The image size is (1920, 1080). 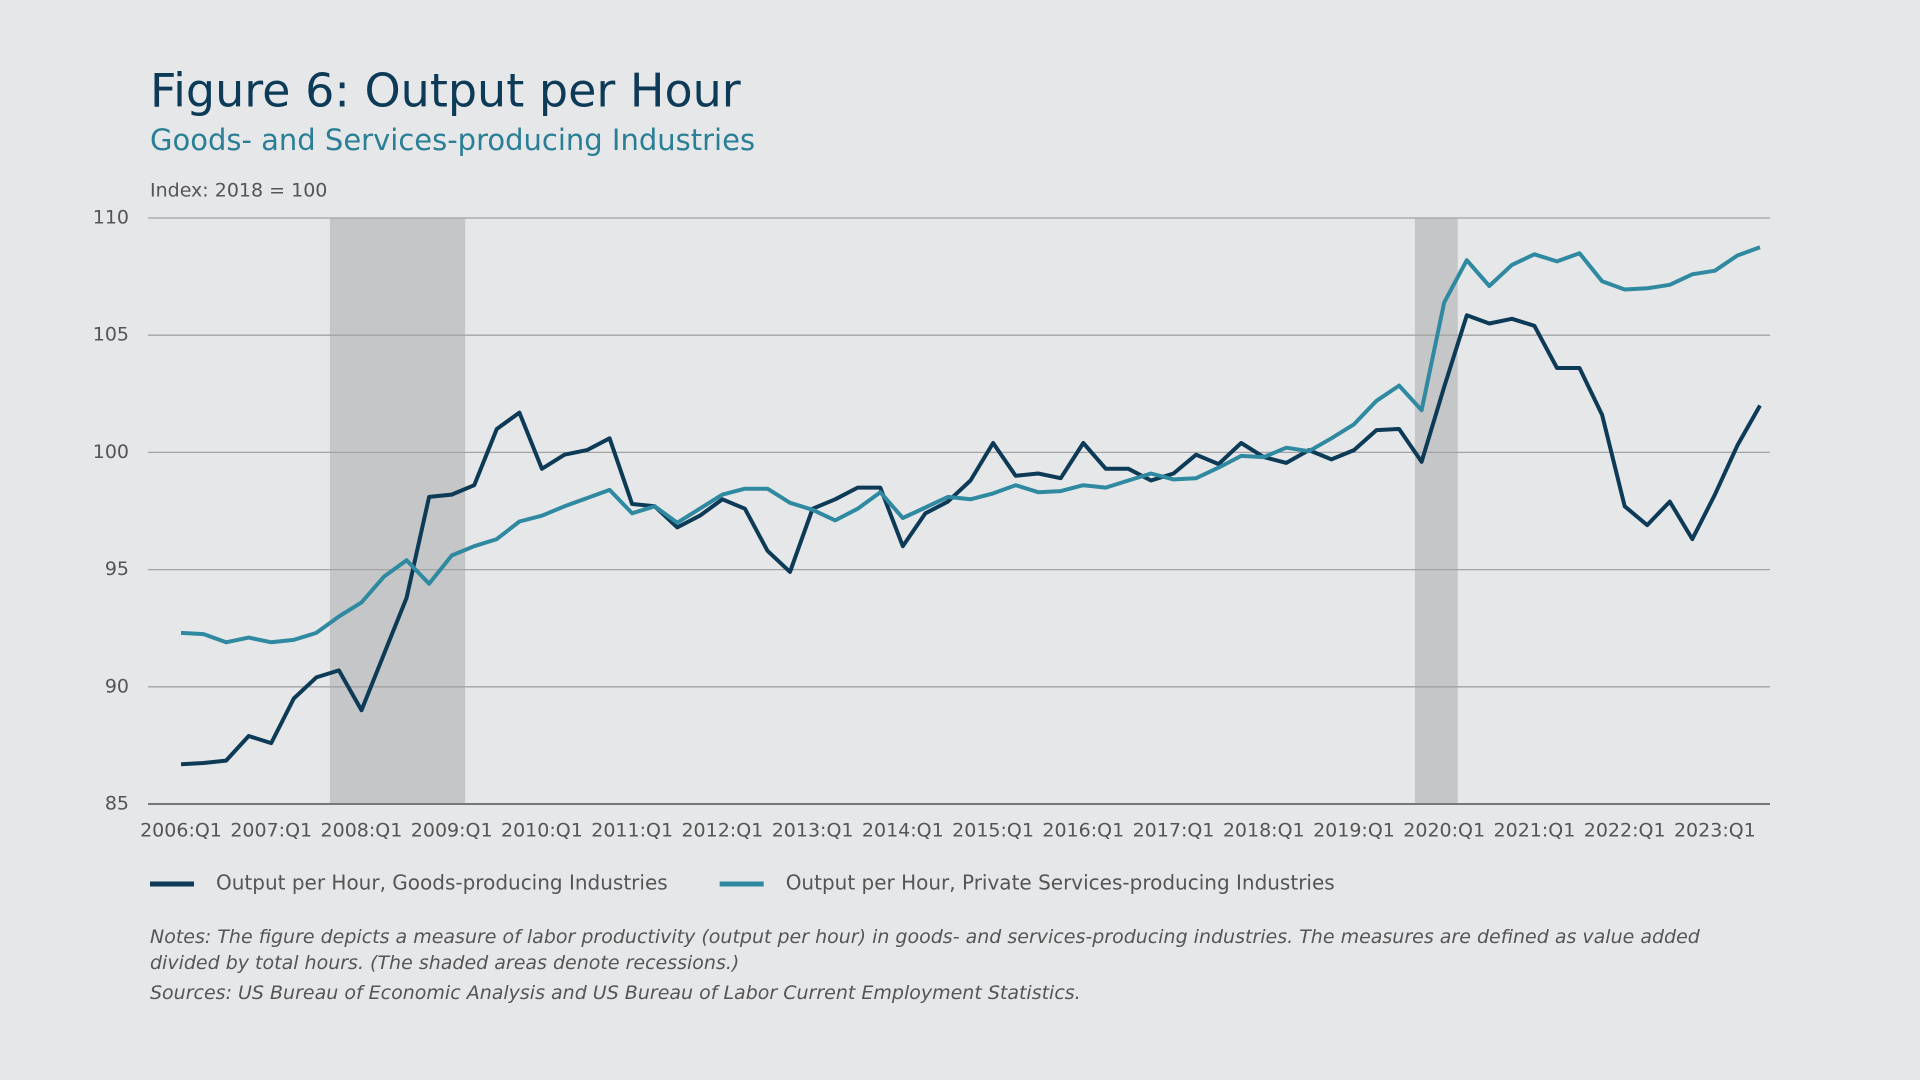 What do you see at coordinates (903, 831) in the screenshot?
I see `x-tick-label: 2014:Q1` at bounding box center [903, 831].